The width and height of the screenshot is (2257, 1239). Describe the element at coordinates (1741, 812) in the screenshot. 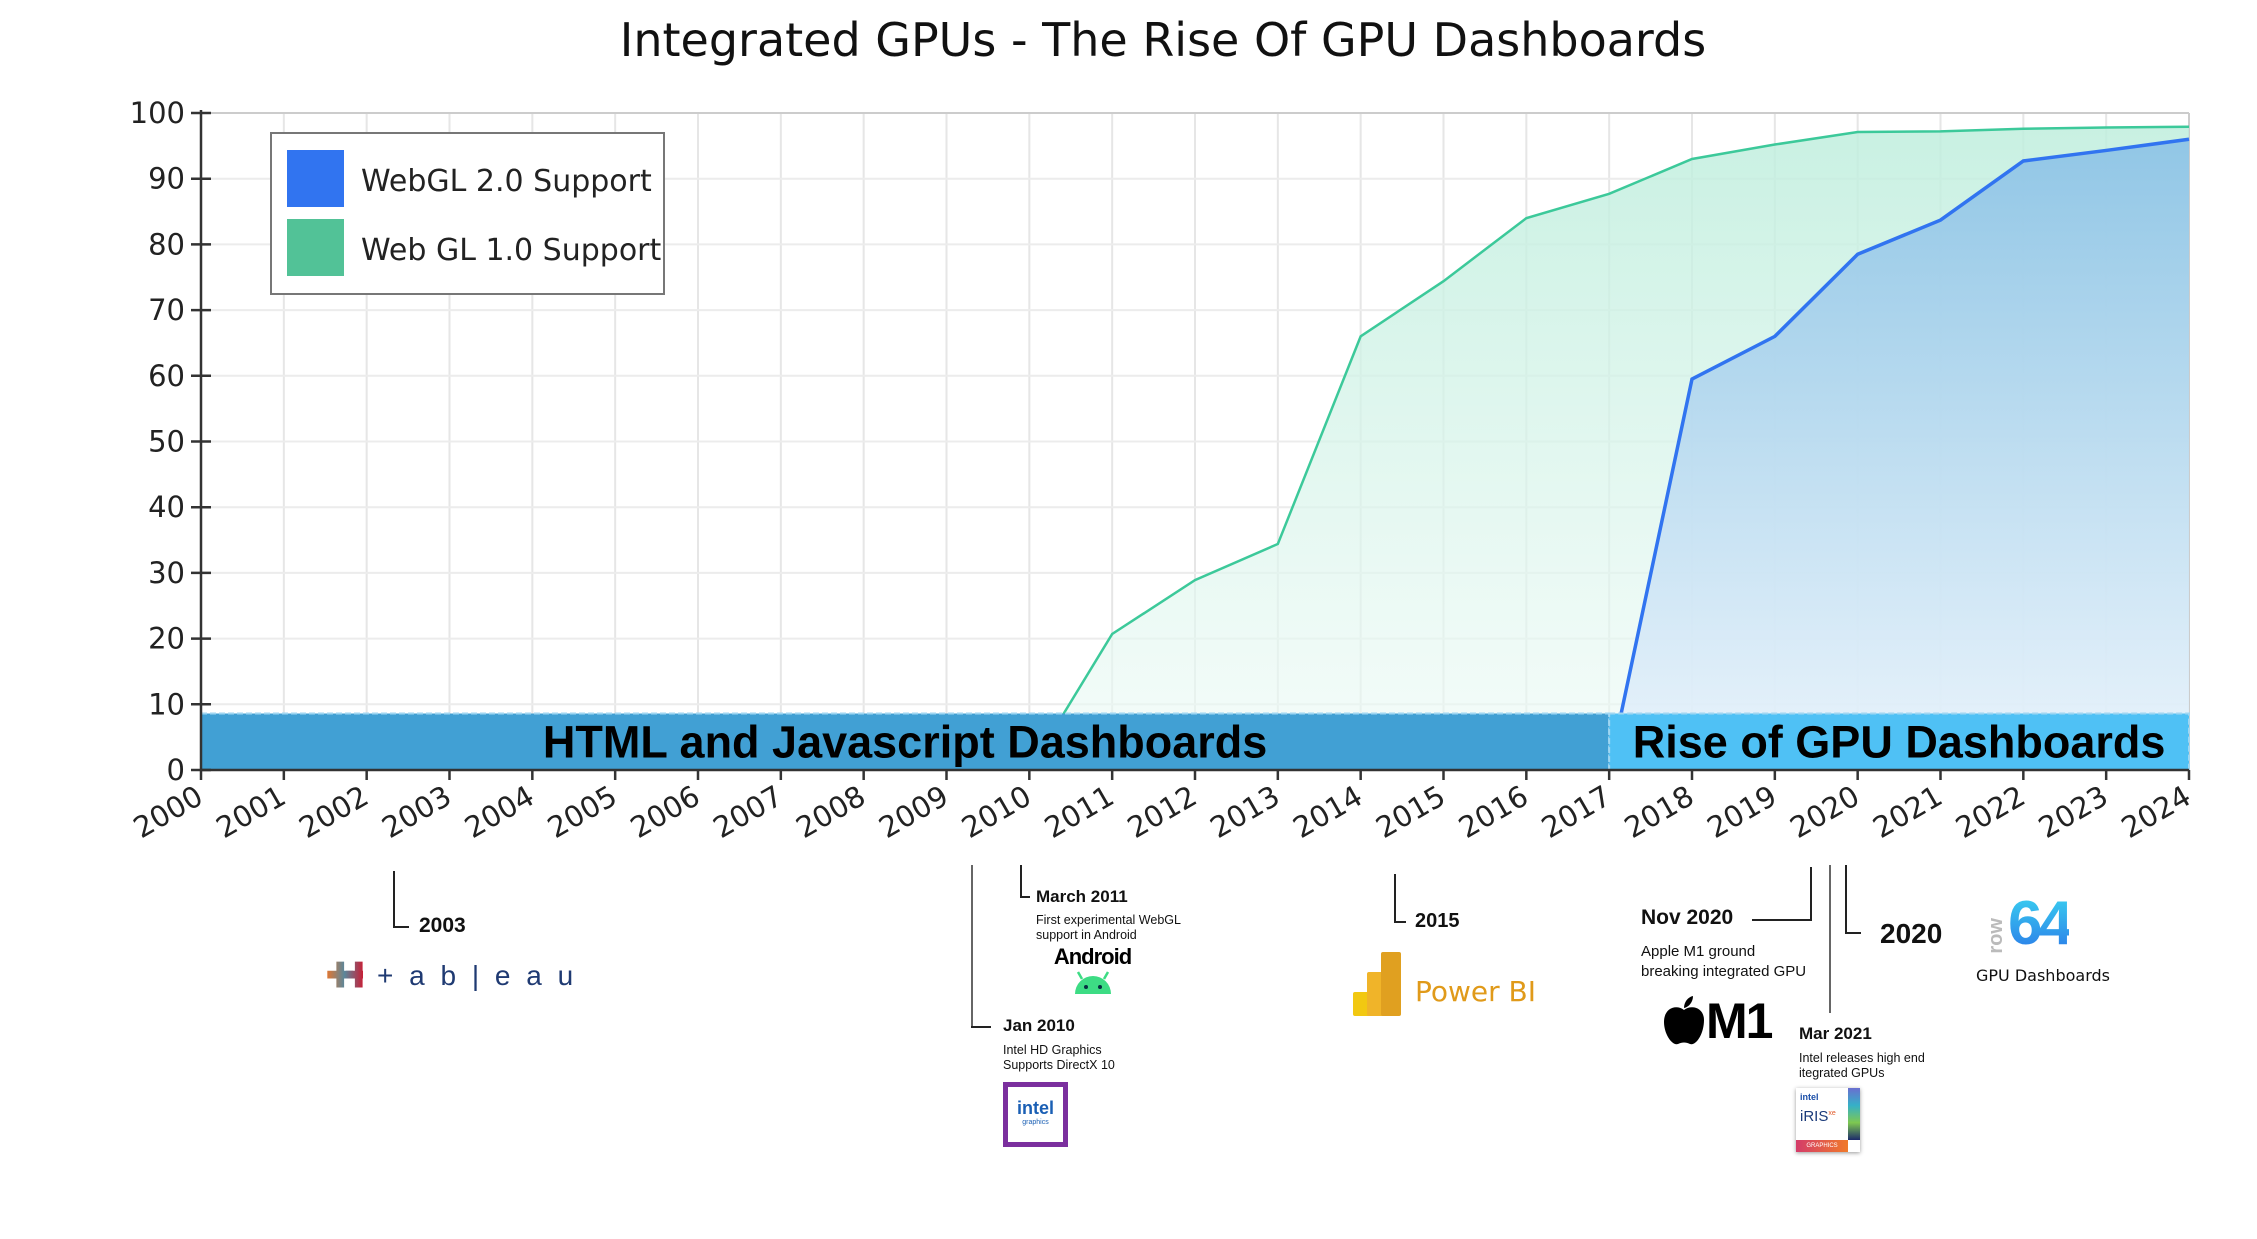

I see `x-tick-label: 2019` at that location.